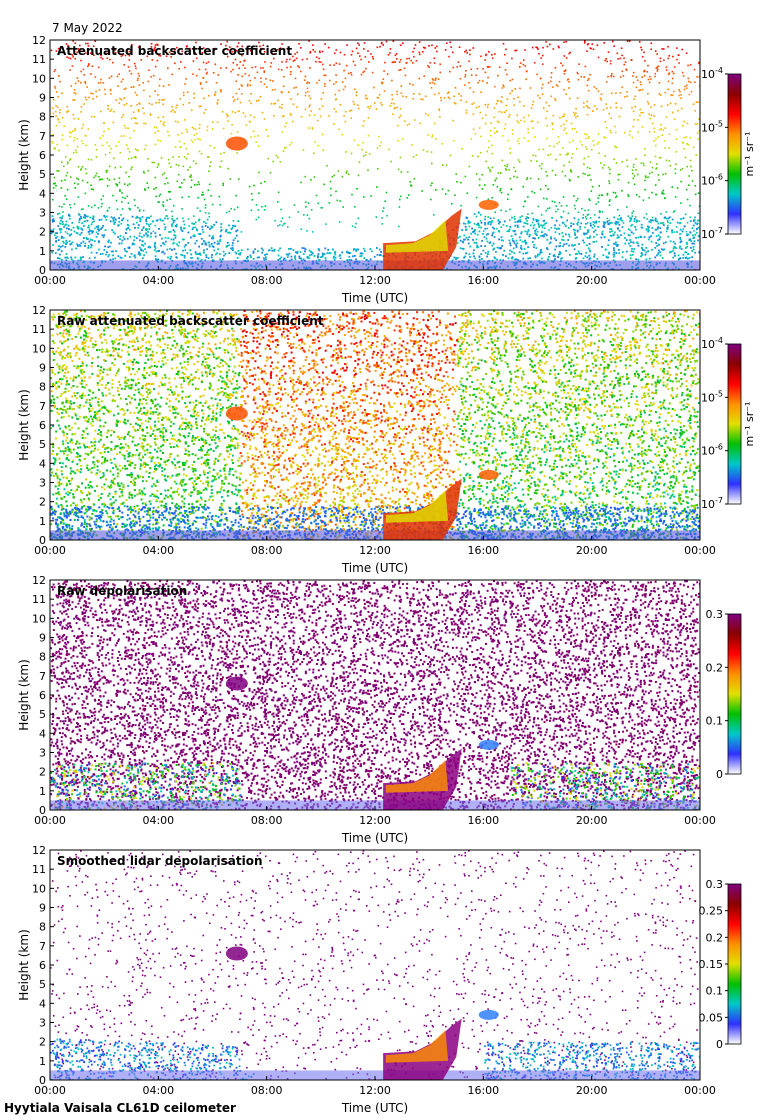 This screenshot has width=780, height=1120. What do you see at coordinates (160, 861) in the screenshot?
I see `panel-title: Smoothed lidar depolarisation` at bounding box center [160, 861].